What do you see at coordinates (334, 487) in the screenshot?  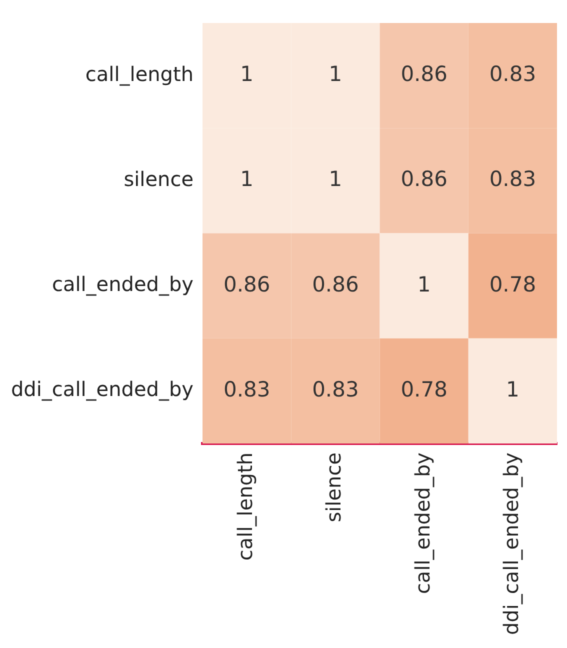 I see `x-tick-label: silence` at bounding box center [334, 487].